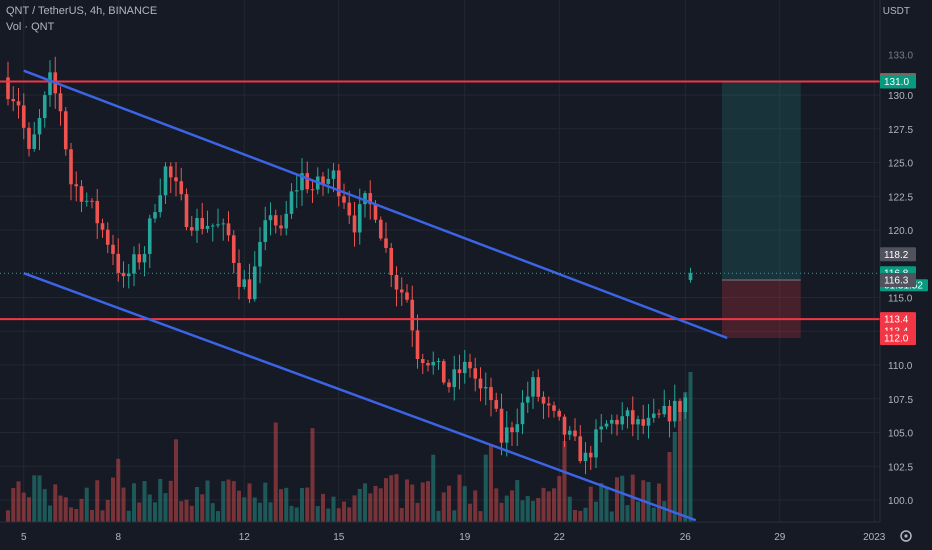  I want to click on settings-gear-icon, so click(906, 536).